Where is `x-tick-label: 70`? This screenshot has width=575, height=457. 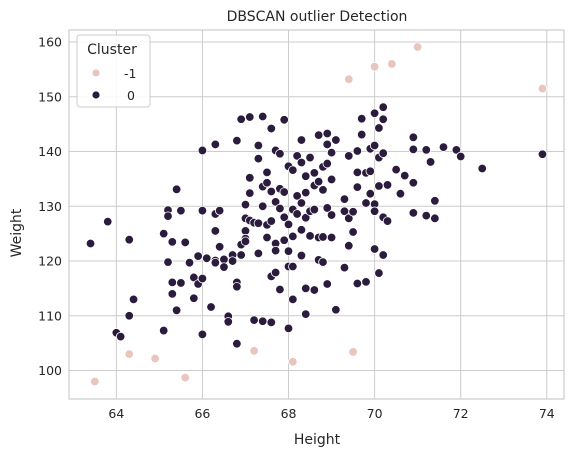 x-tick-label: 70 is located at coordinates (375, 413).